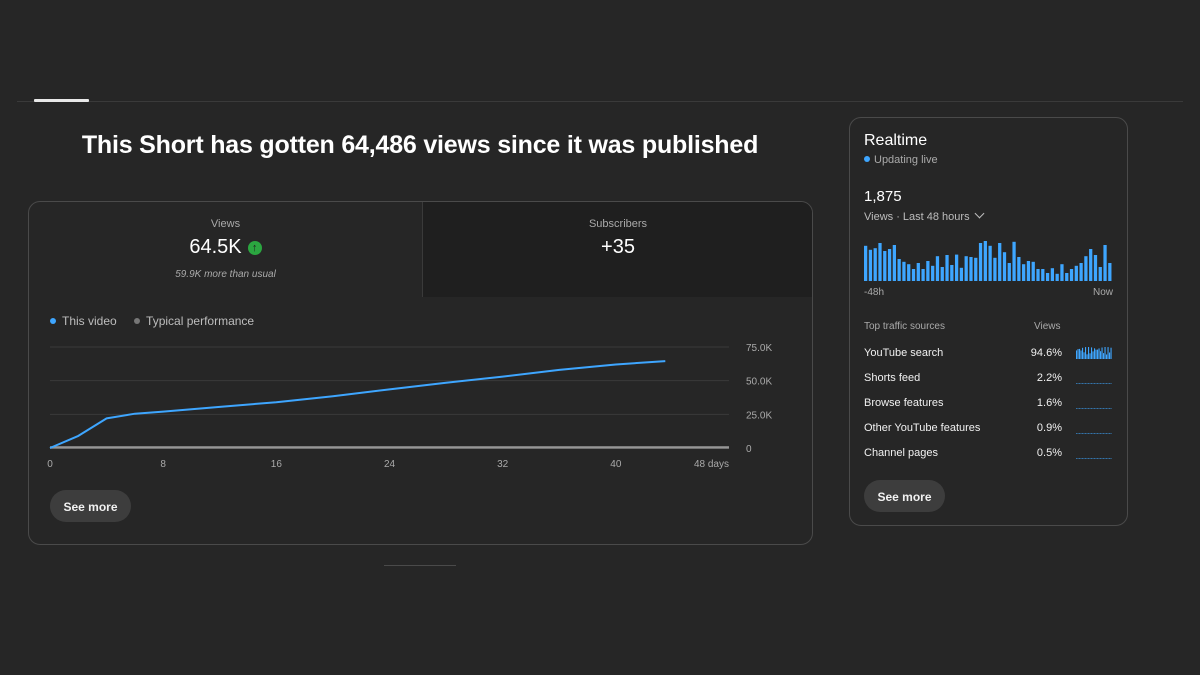 The width and height of the screenshot is (1200, 675). What do you see at coordinates (904, 326) in the screenshot?
I see `traffic-sources-header: Top traffic sources` at bounding box center [904, 326].